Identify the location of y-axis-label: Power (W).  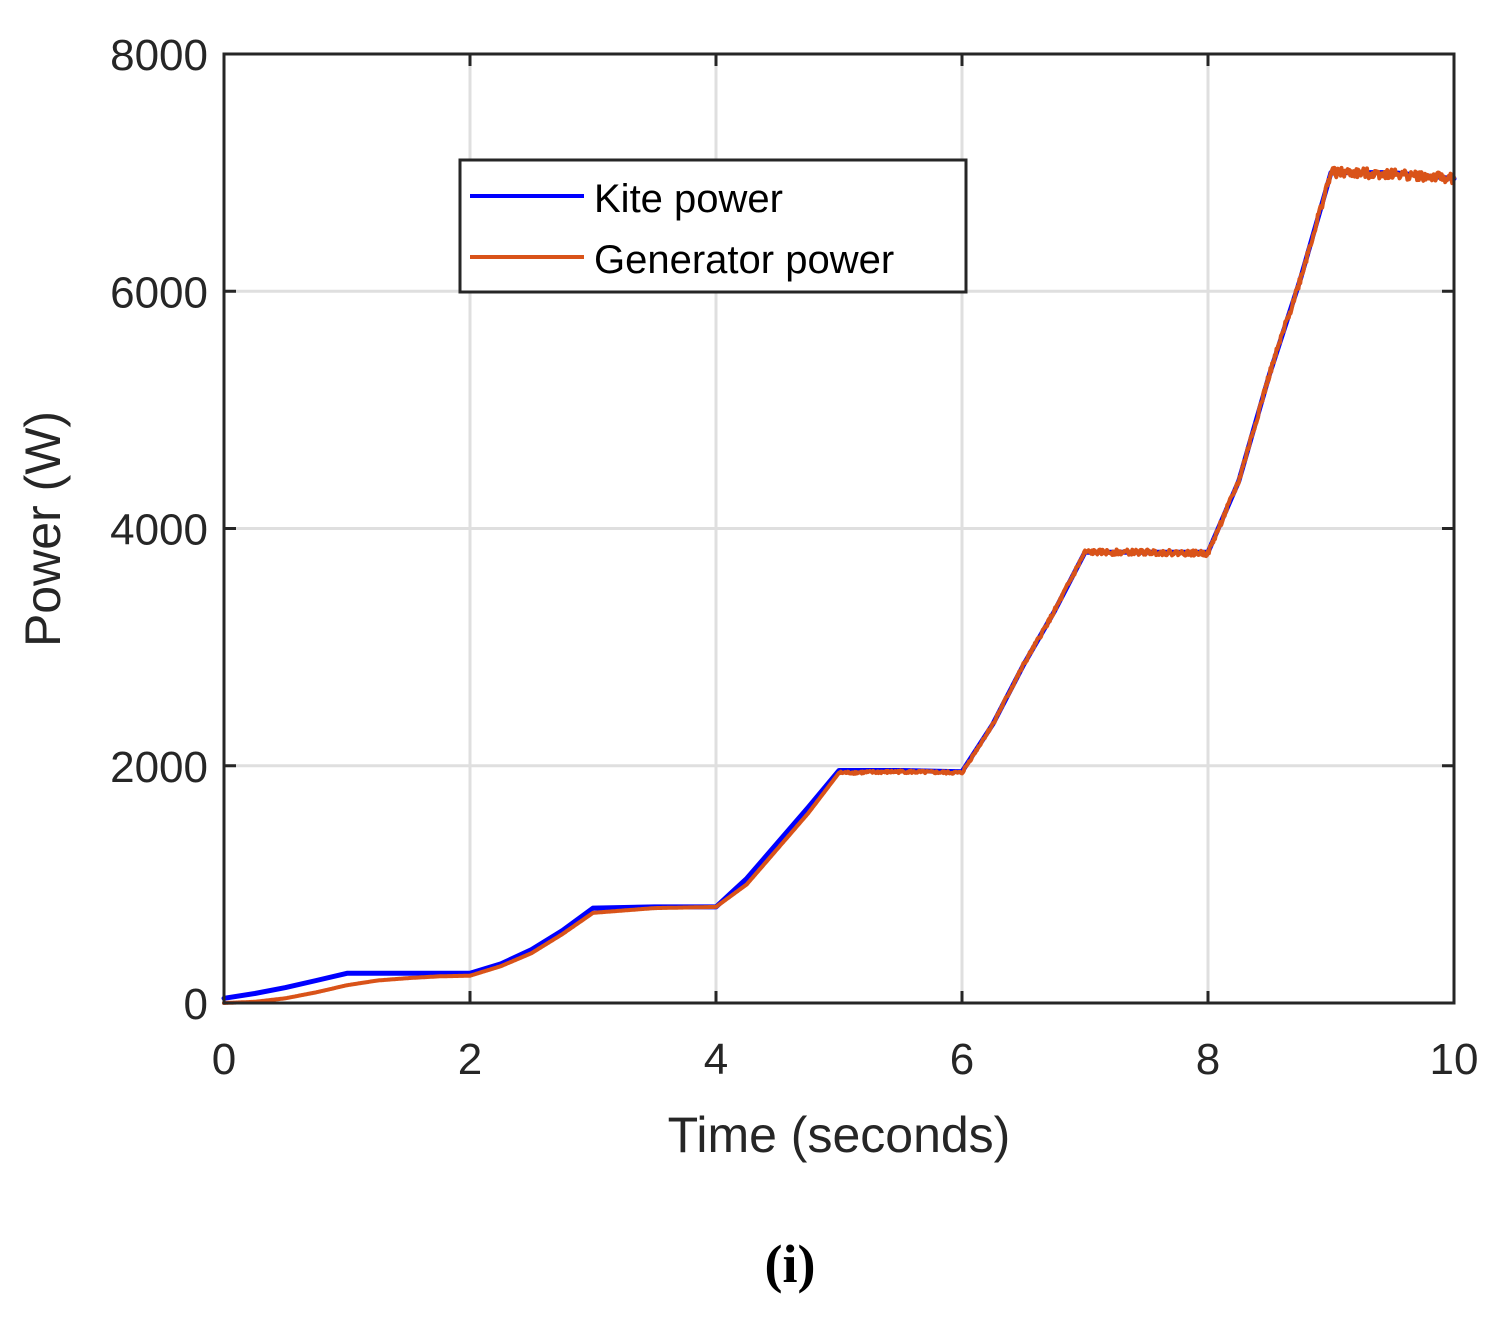
(43, 529).